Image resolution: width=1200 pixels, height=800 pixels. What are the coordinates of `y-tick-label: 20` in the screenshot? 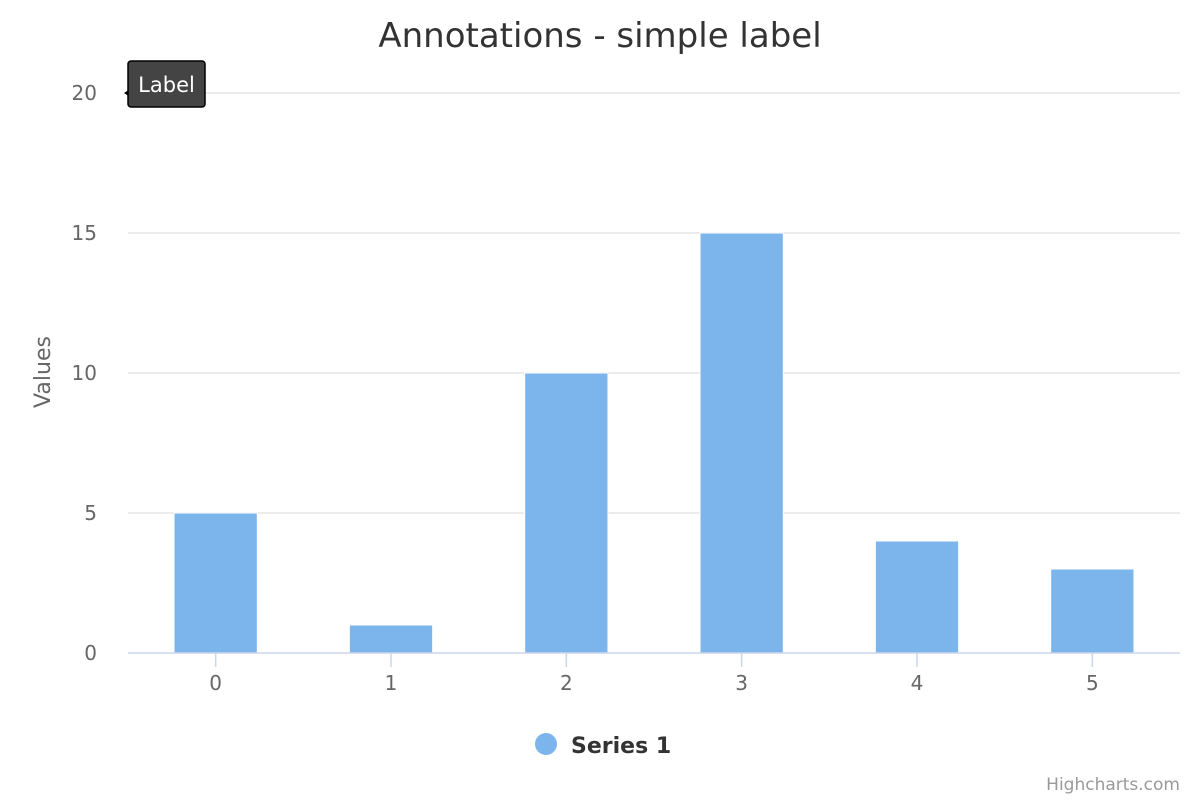 It's located at (84, 93).